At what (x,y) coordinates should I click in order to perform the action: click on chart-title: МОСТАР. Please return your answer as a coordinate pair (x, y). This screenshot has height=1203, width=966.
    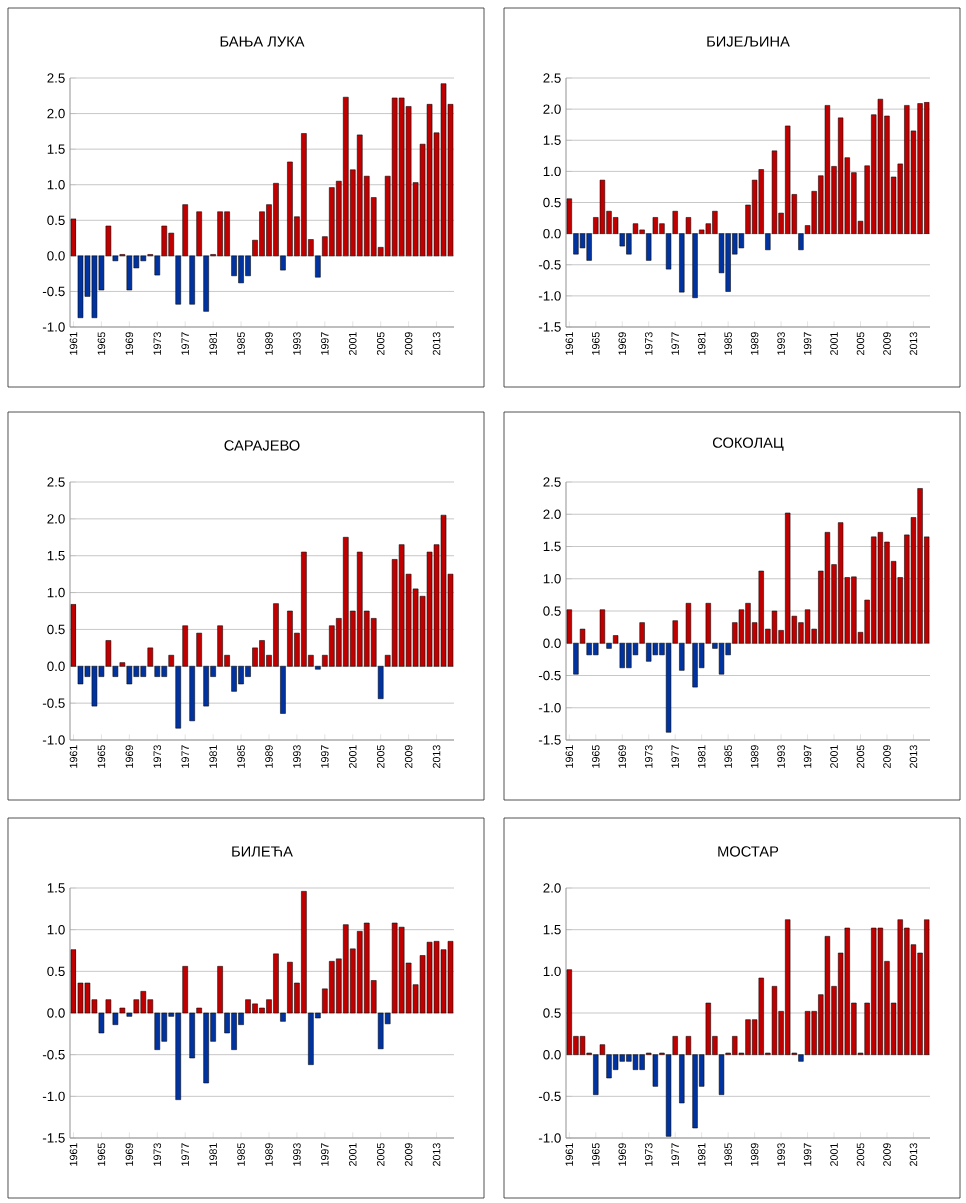
    Looking at the image, I should click on (748, 851).